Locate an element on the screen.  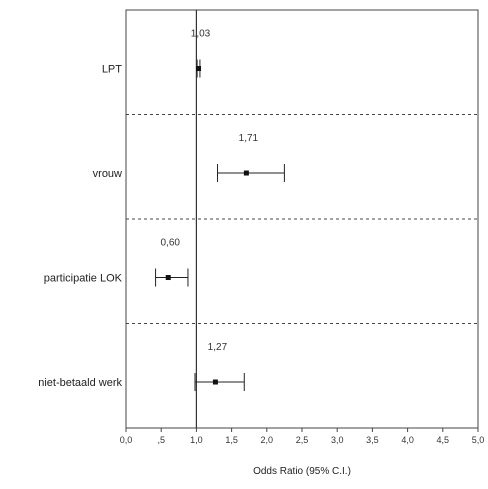
row-label: niet-betaald werk is located at coordinates (80, 383).